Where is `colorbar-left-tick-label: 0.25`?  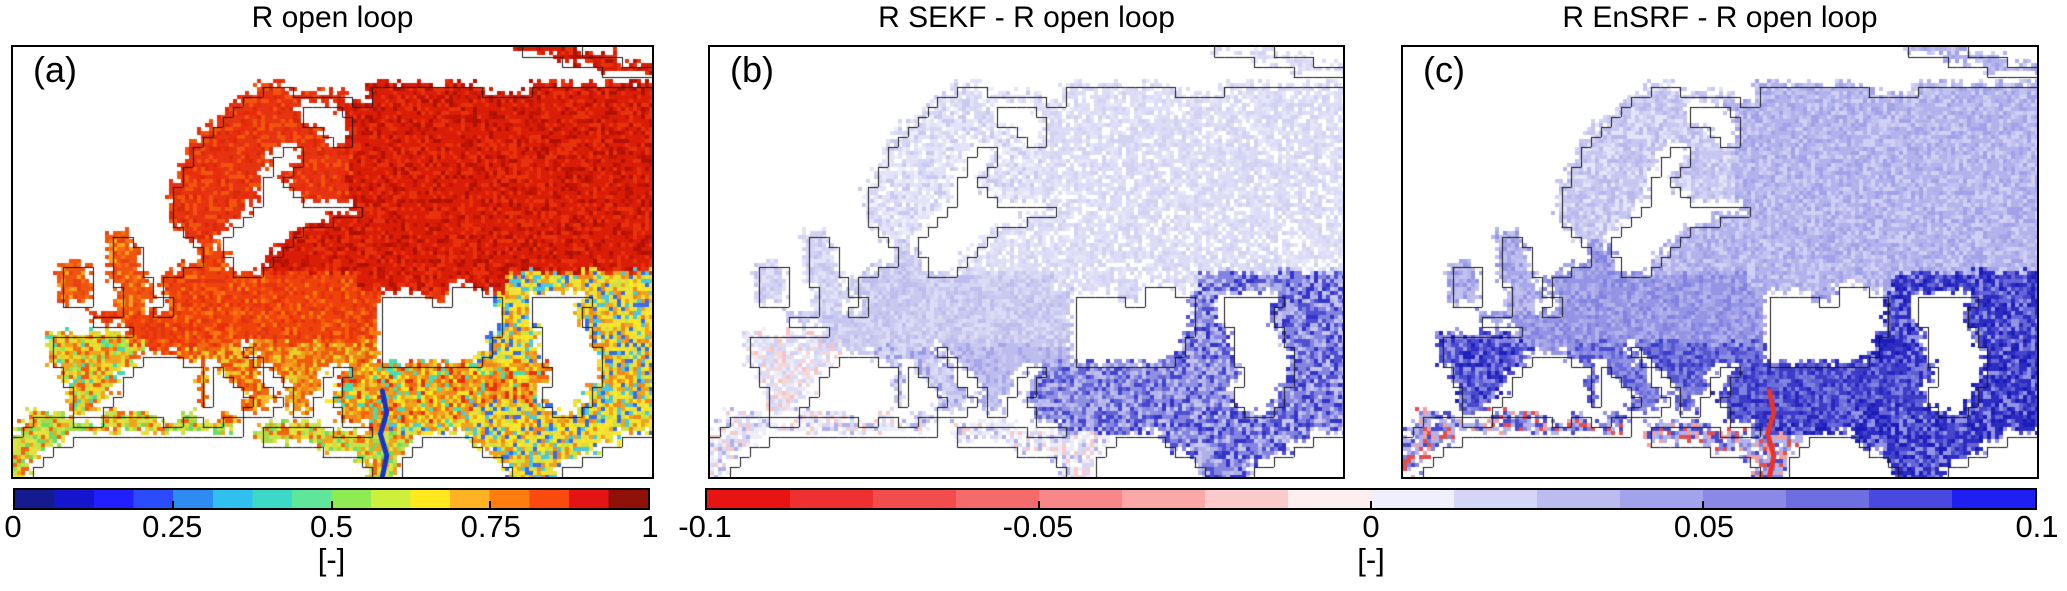 colorbar-left-tick-label: 0.25 is located at coordinates (172, 526).